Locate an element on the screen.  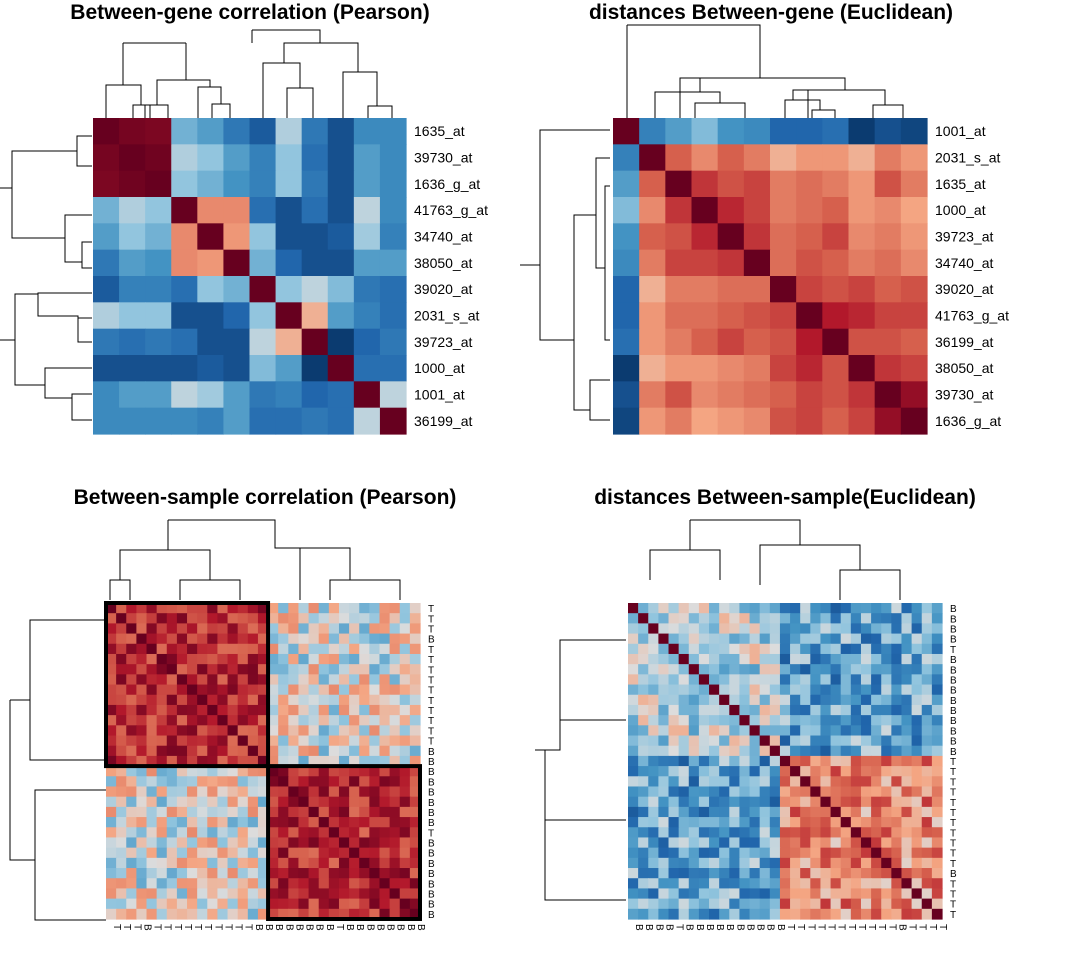
row-label: B is located at coordinates (431, 905).